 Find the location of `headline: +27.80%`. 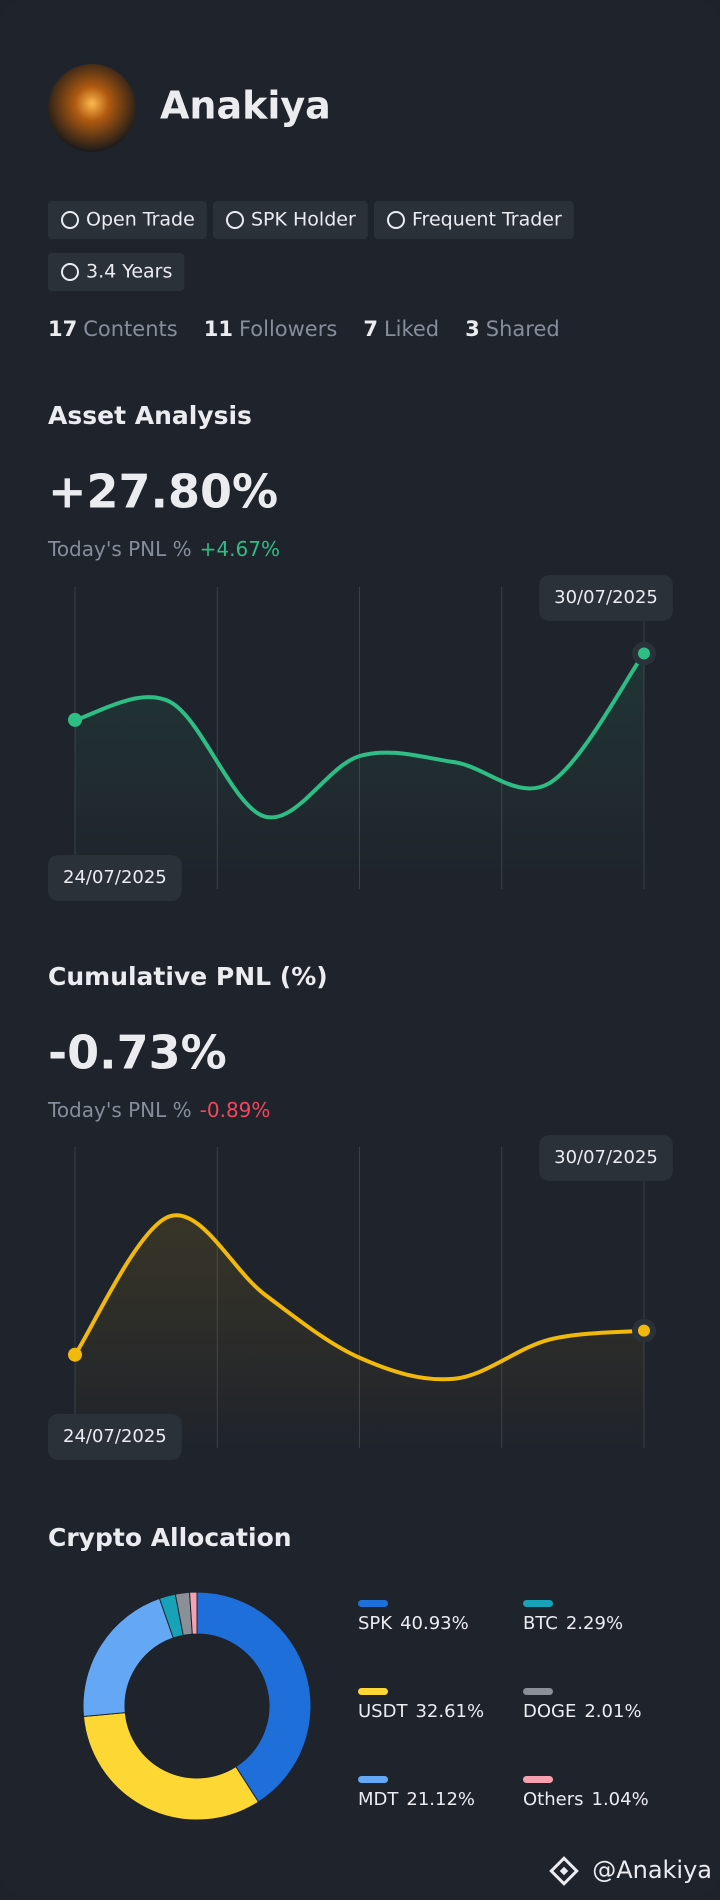

headline: +27.80% is located at coordinates (163, 492).